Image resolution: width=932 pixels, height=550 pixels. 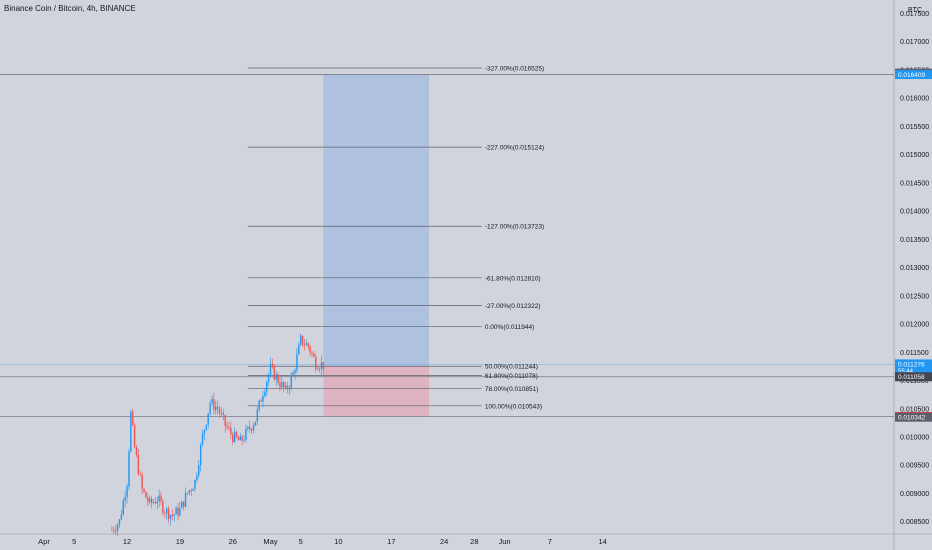 What do you see at coordinates (444, 541) in the screenshot?
I see `x-tick-label: 24` at bounding box center [444, 541].